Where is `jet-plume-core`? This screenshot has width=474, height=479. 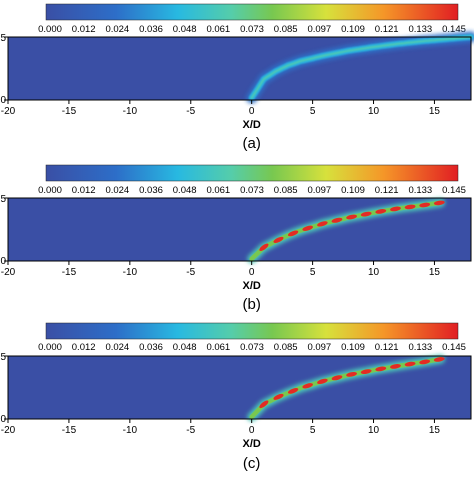
jet-plume-core is located at coordinates (361, 67).